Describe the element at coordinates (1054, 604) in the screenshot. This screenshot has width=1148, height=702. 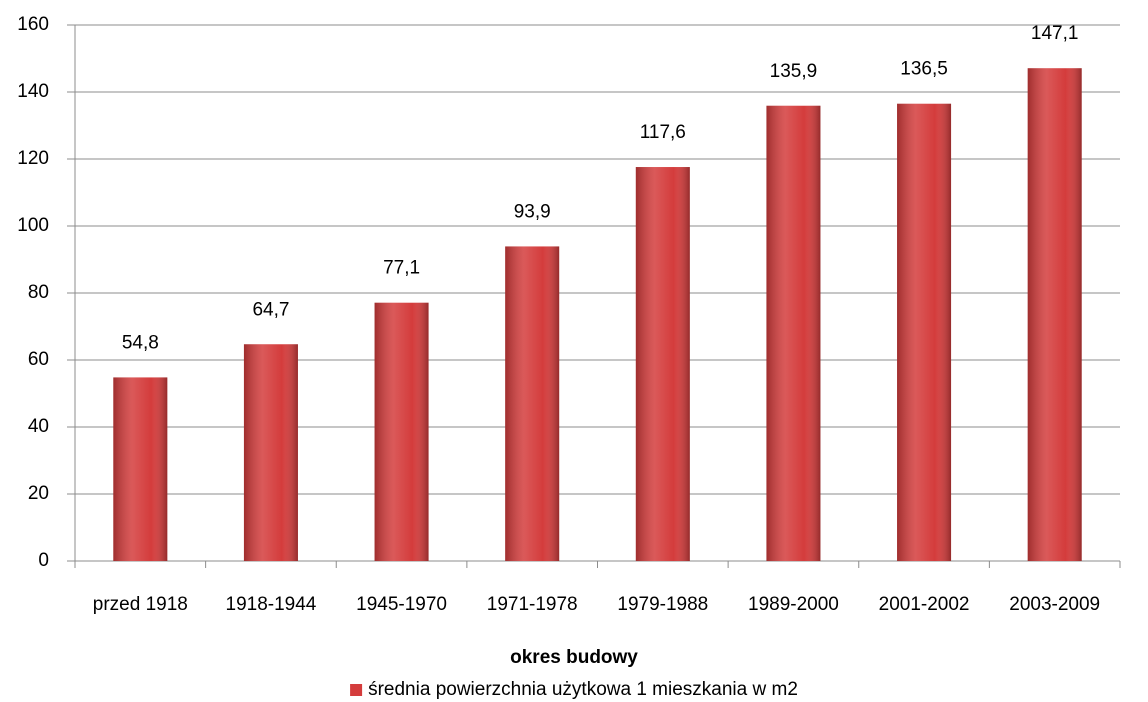
I see `x-tick-label: 2003-2009` at that location.